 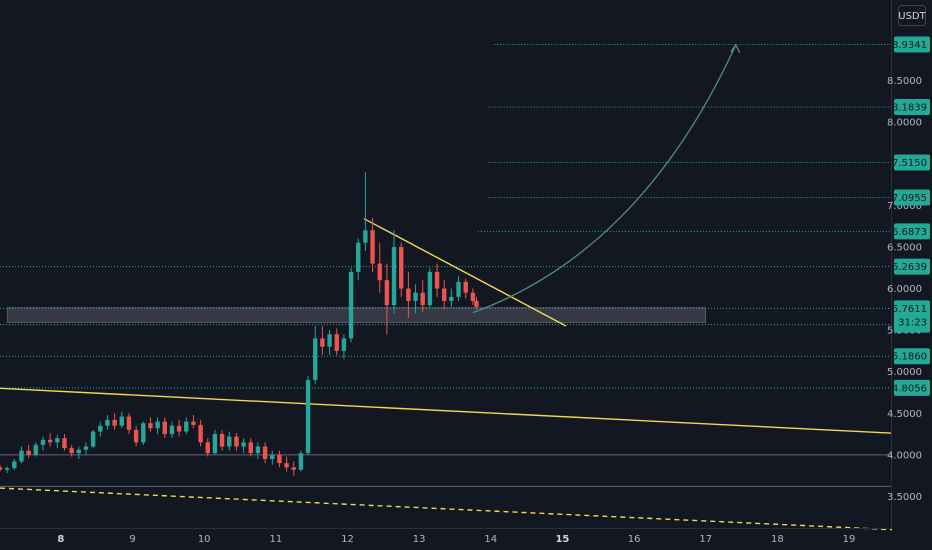 I want to click on dashed-trendline, so click(x=446, y=509).